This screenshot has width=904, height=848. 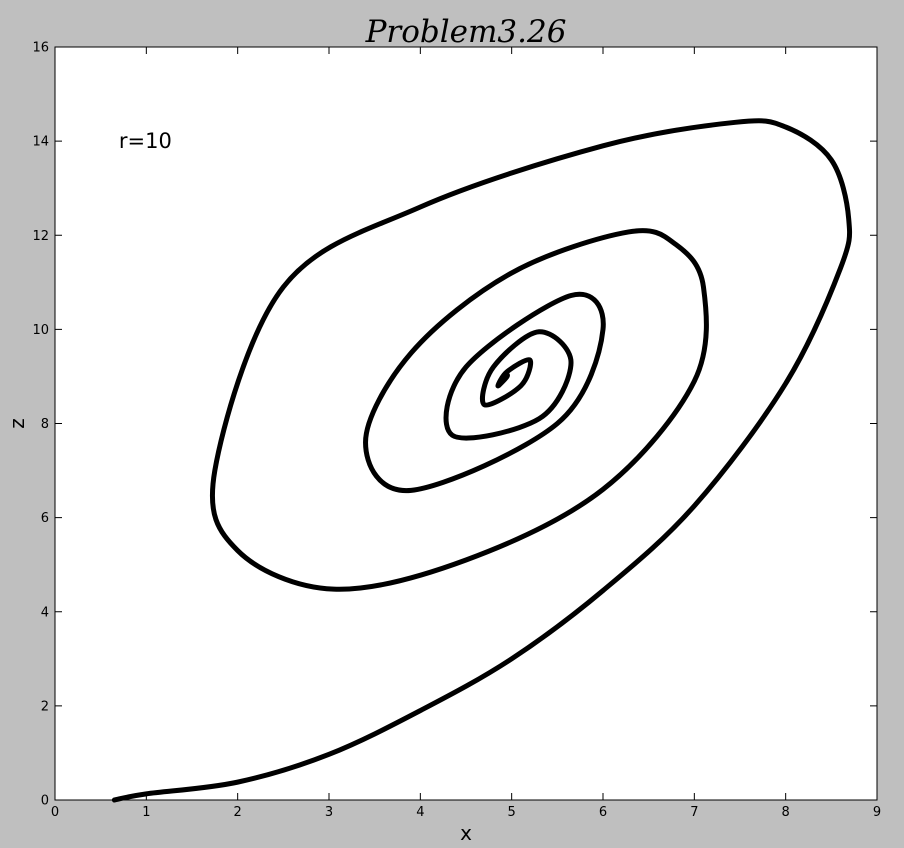 What do you see at coordinates (40, 48) in the screenshot?
I see `y-tick-label: 16` at bounding box center [40, 48].